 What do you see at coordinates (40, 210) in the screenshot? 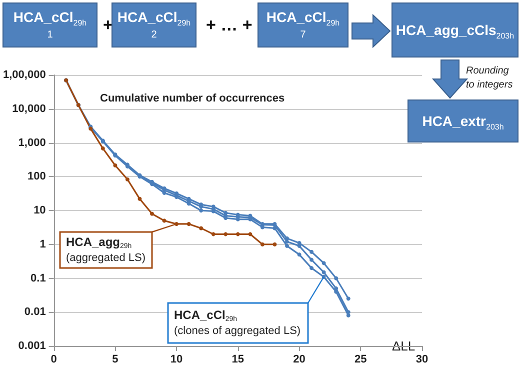
I see `y-tick-label: 10` at bounding box center [40, 210].